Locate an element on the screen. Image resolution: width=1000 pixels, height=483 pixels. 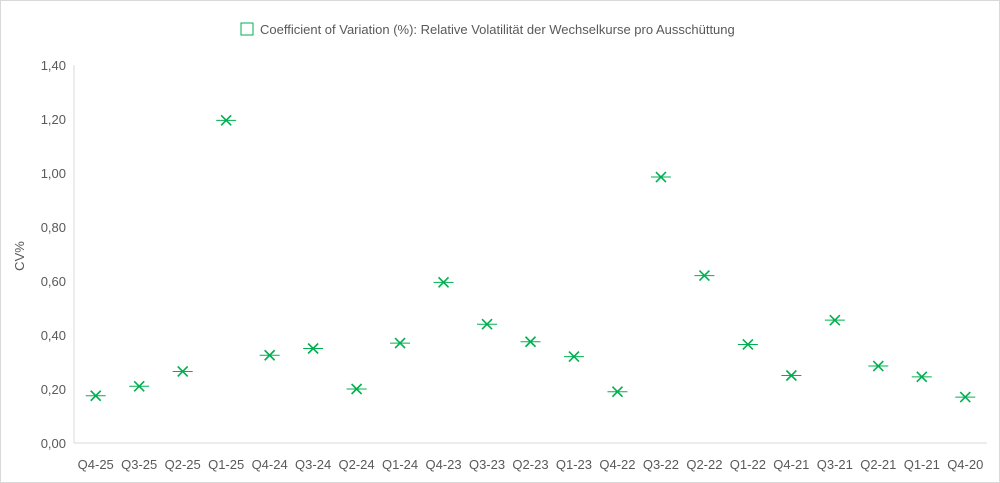
x-tick-label: Q1-22 is located at coordinates (748, 464).